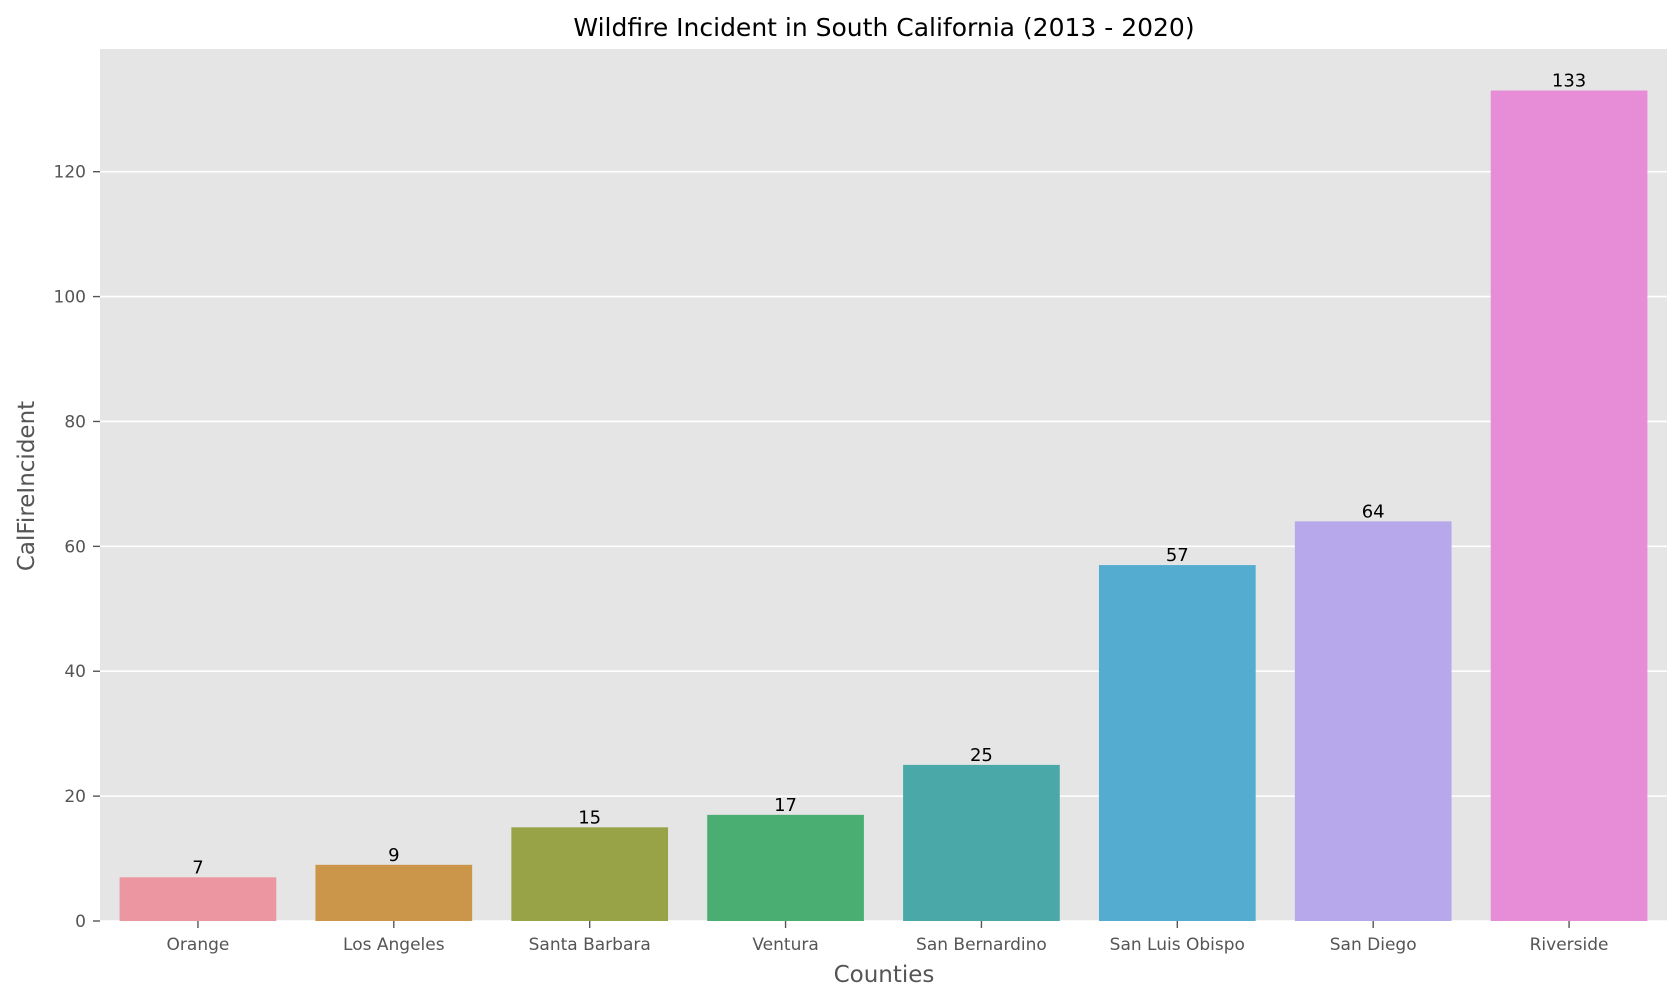 Image resolution: width=1675 pixels, height=1001 pixels. What do you see at coordinates (198, 899) in the screenshot?
I see `bar-orange` at bounding box center [198, 899].